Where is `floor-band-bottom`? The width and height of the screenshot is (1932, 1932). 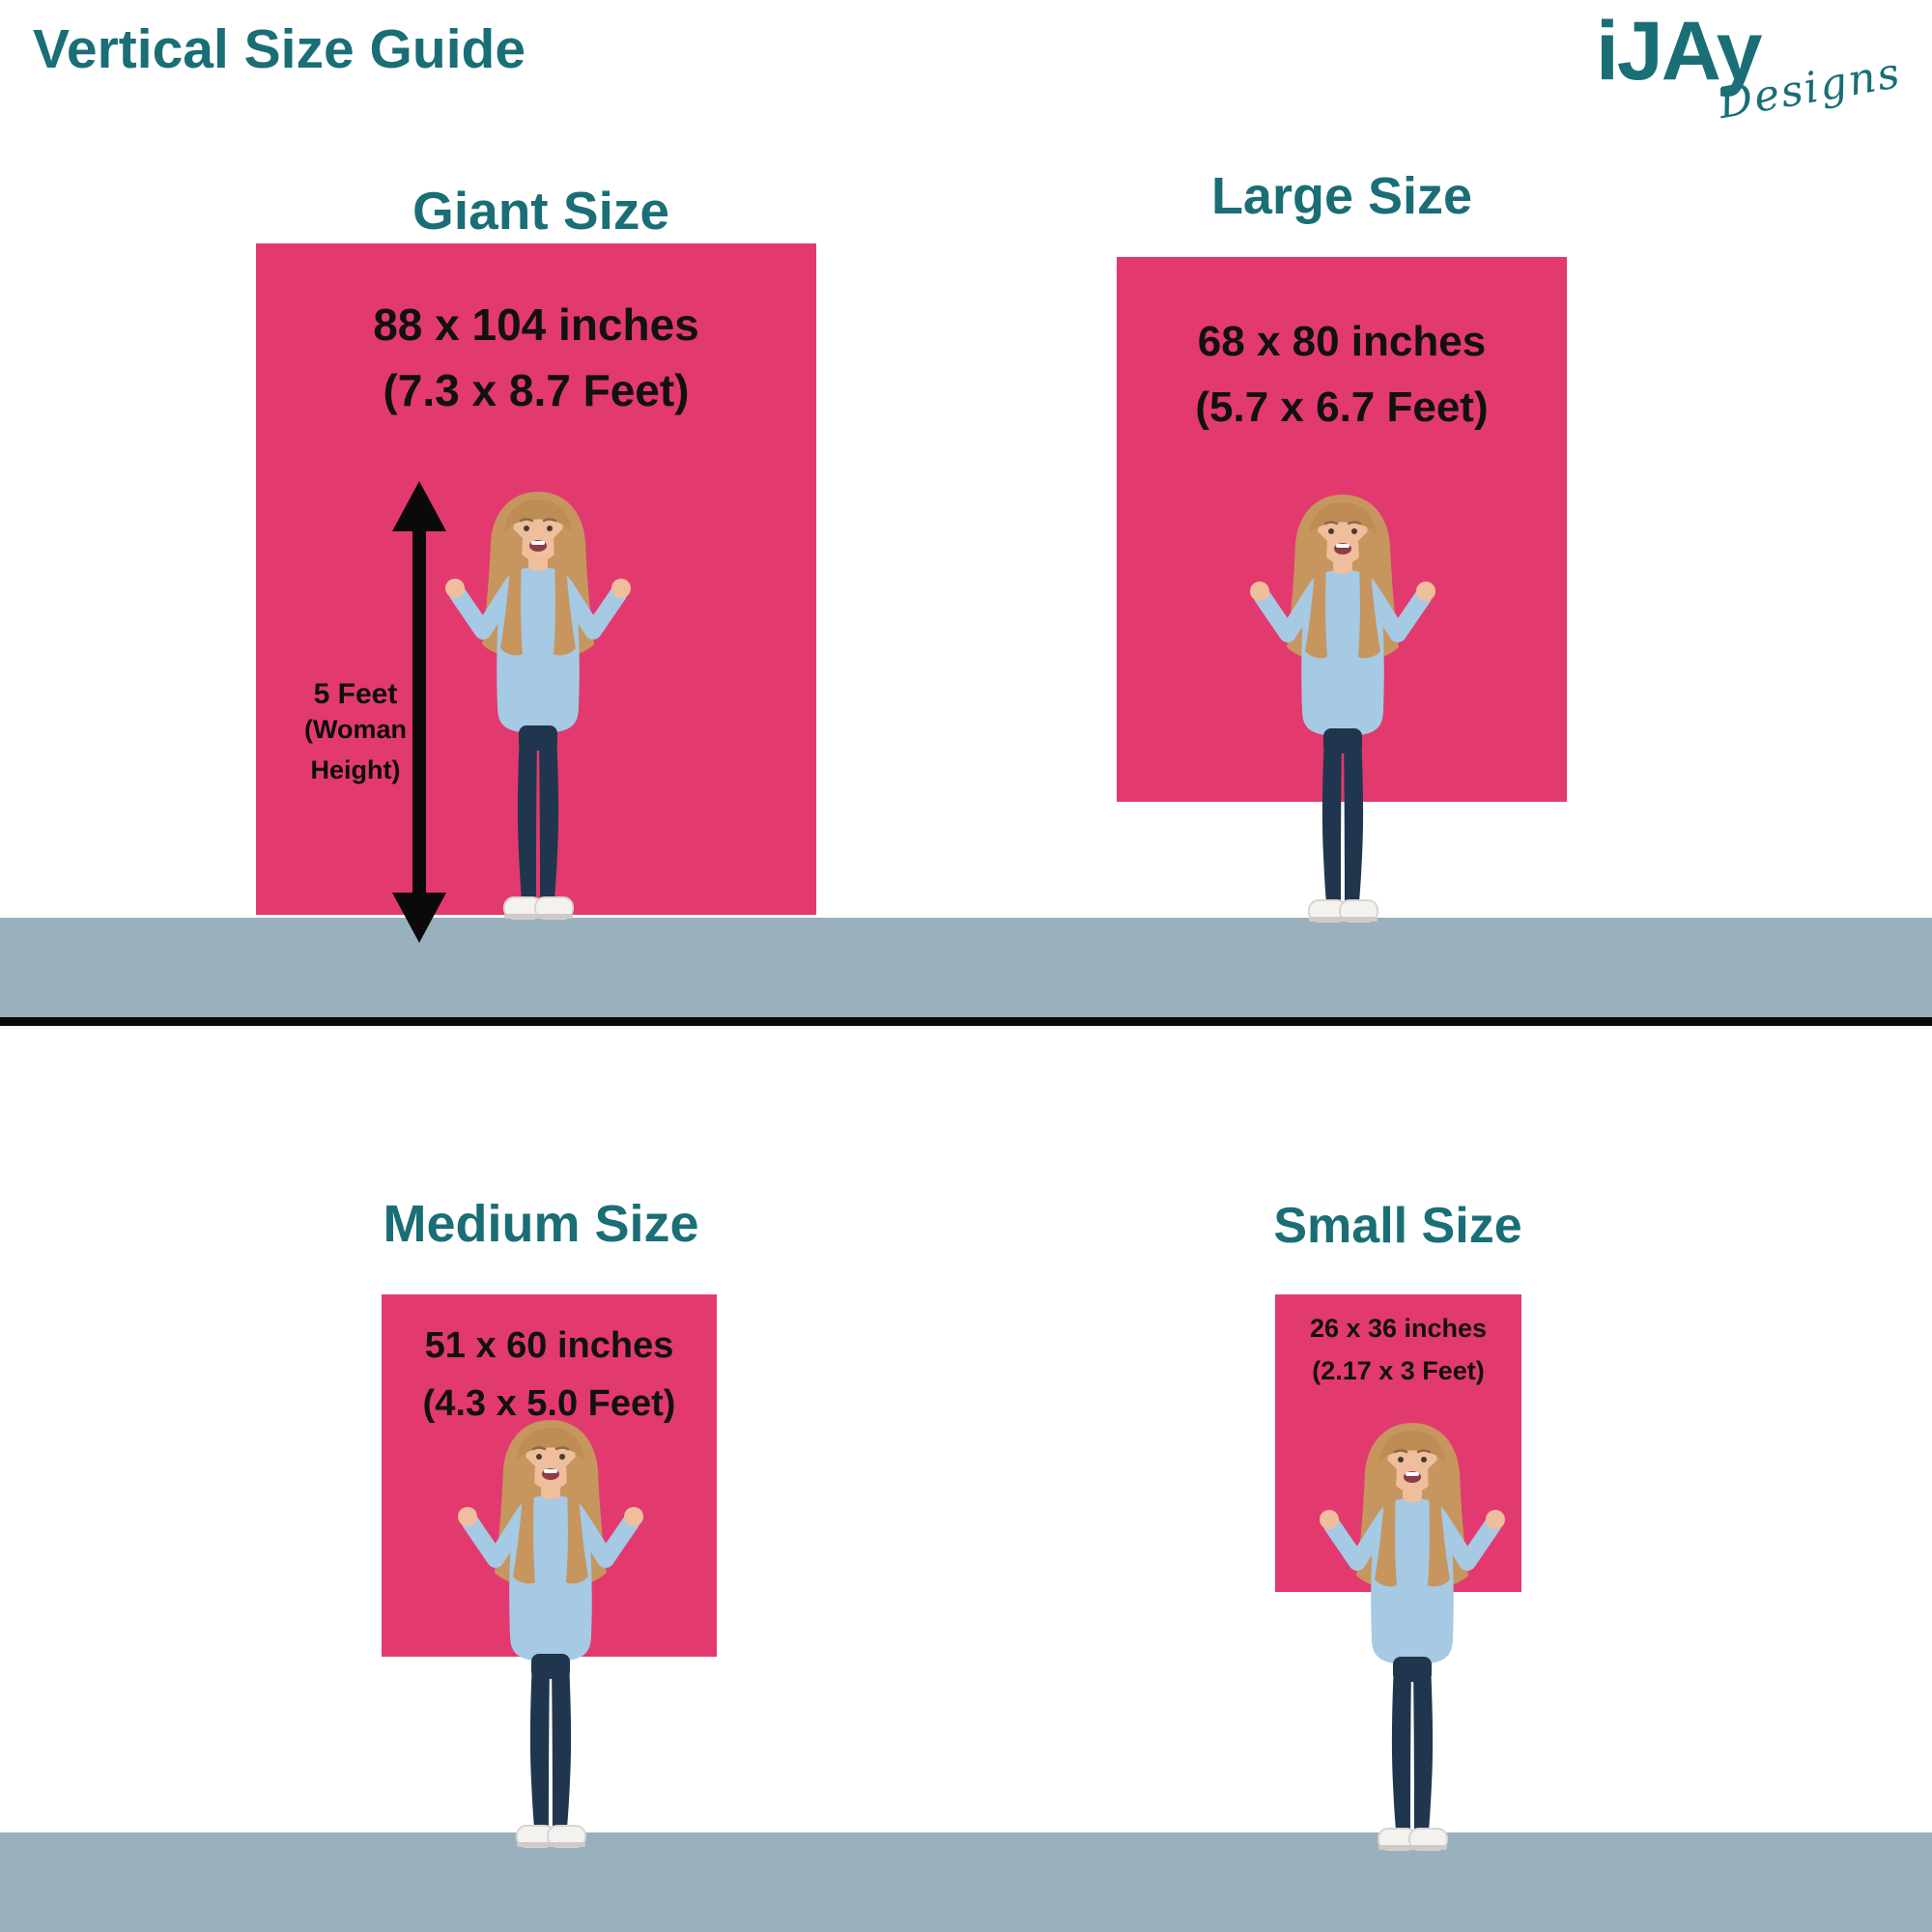 floor-band-bottom is located at coordinates (966, 1882).